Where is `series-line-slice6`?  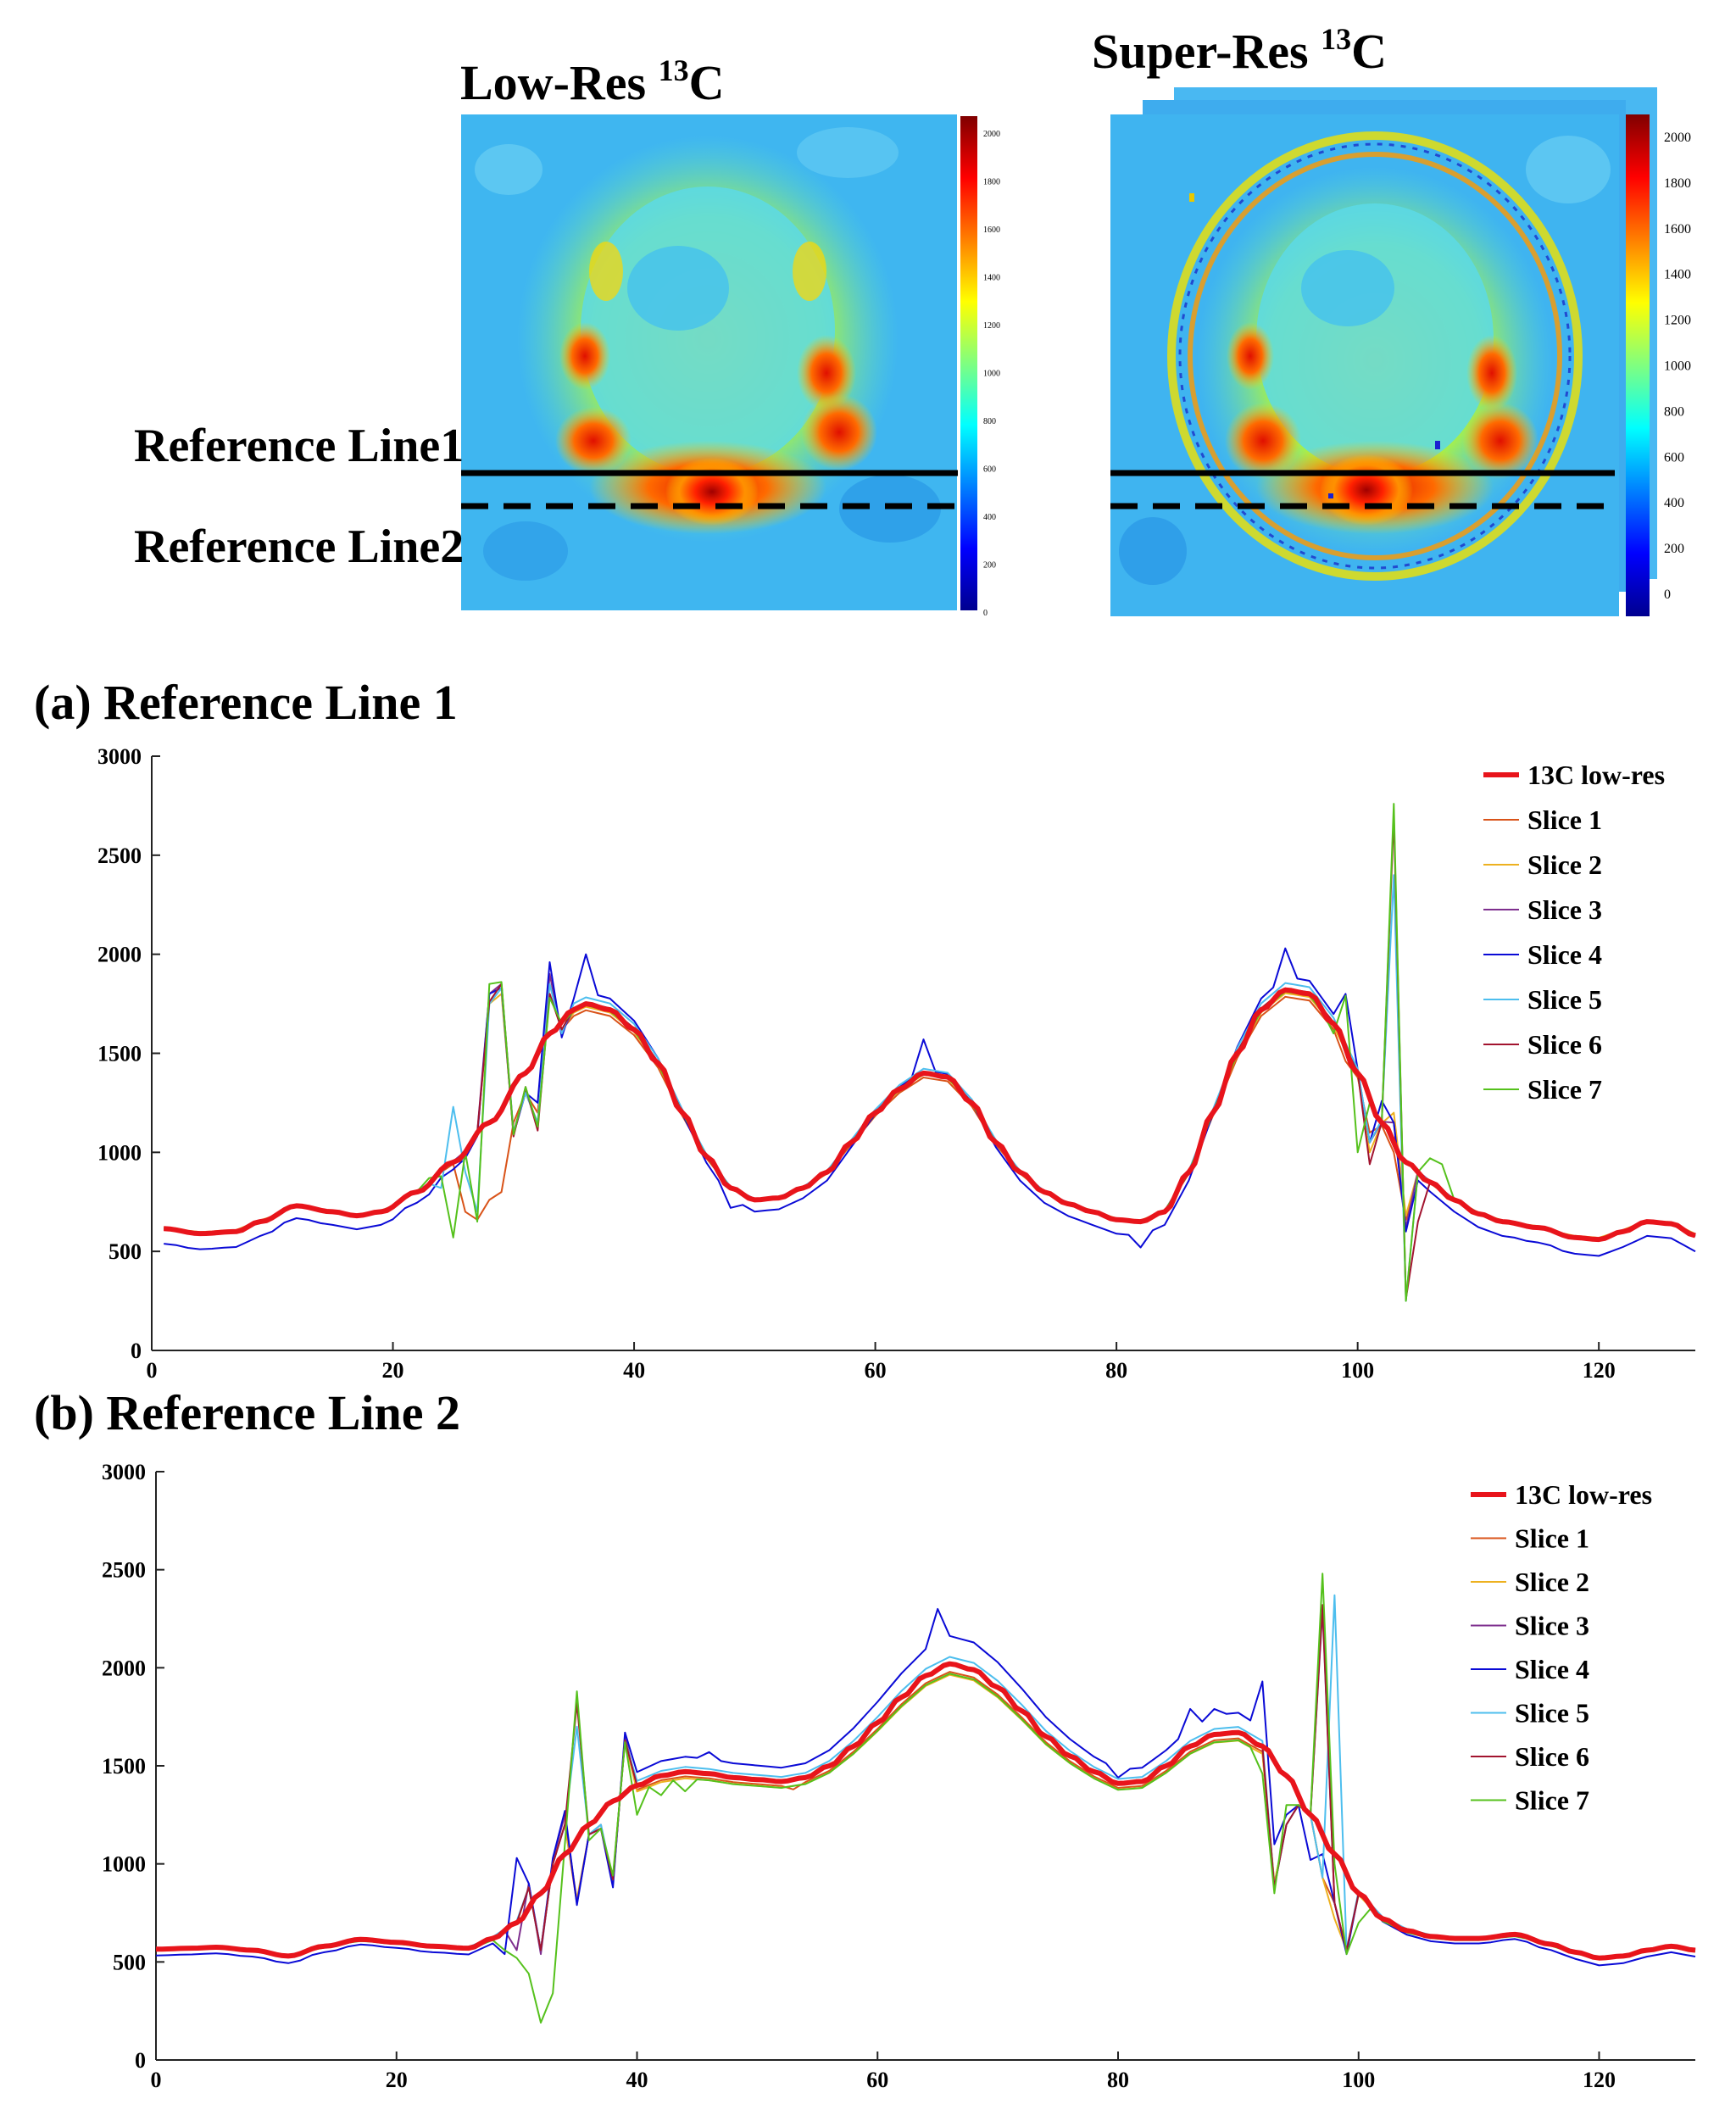
series-line-slice6 is located at coordinates (925, 1781).